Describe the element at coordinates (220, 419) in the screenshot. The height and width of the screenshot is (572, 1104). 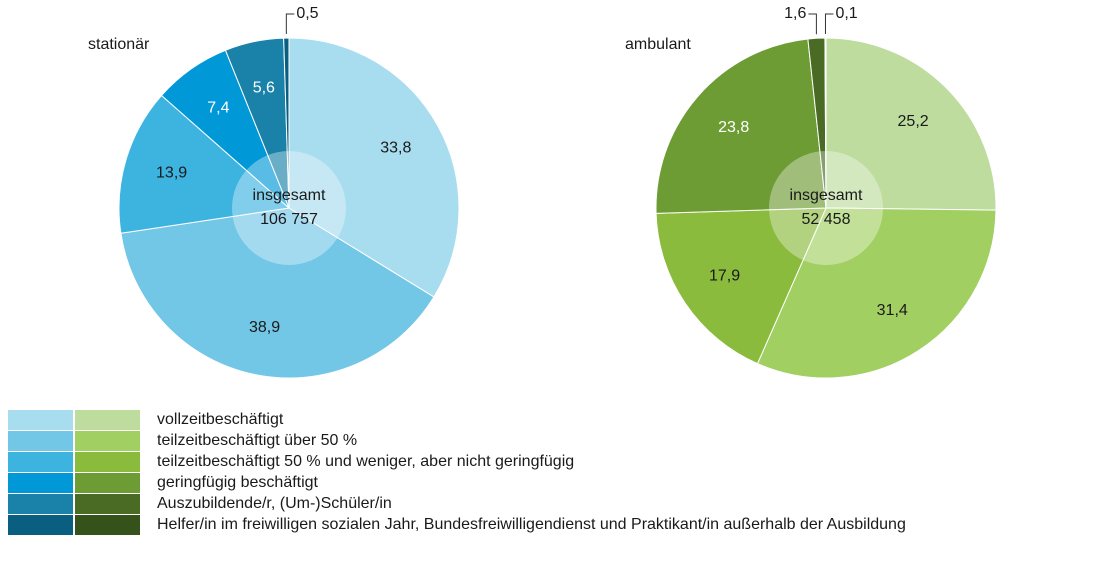
I see `legend-label: vollzeitbeschäftigt` at that location.